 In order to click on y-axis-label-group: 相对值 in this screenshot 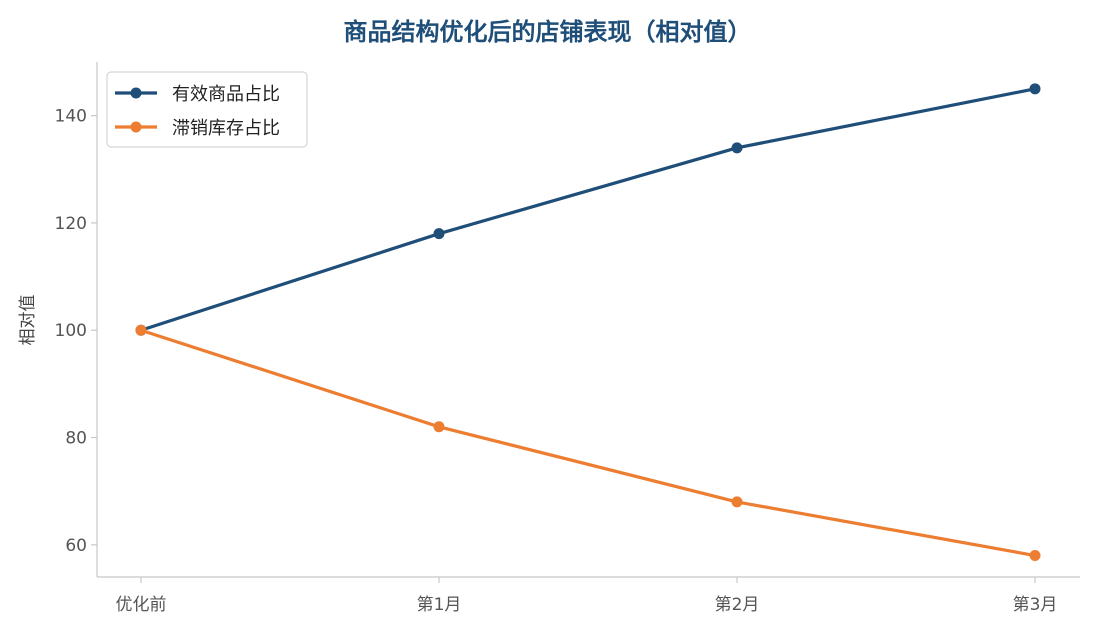, I will do `click(28, 320)`.